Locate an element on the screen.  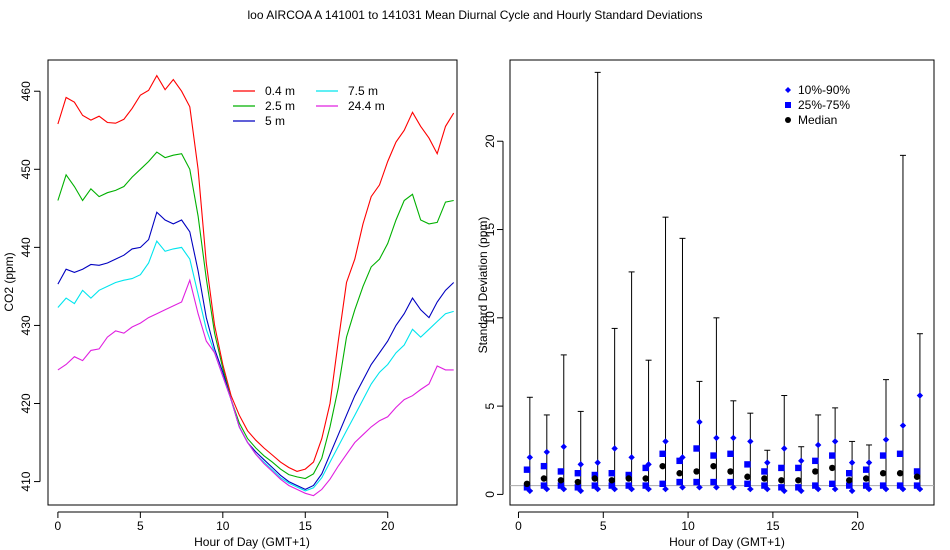
left-y-tick-label: 430 is located at coordinates (26, 325).